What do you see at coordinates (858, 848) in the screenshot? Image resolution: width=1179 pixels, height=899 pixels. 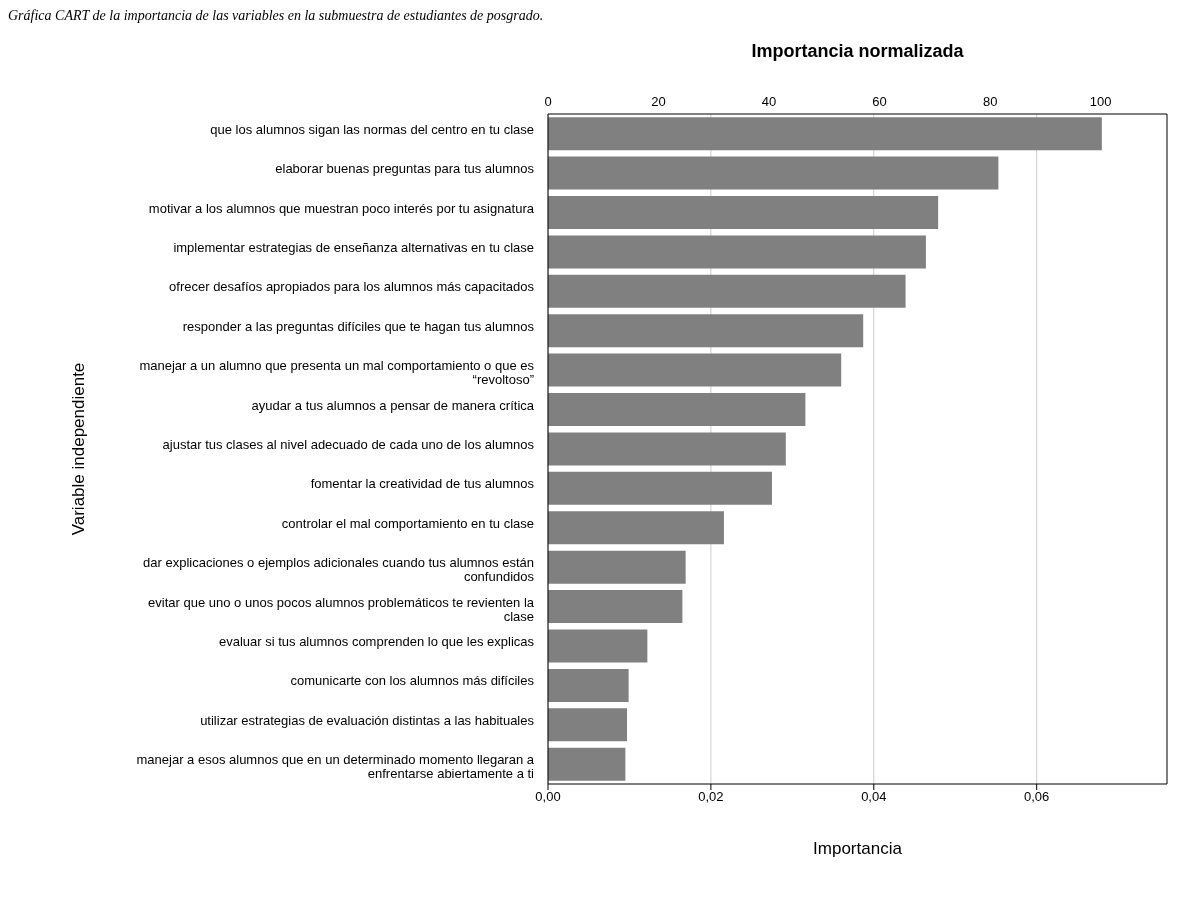 I see `x-axis-title: Importancia` at bounding box center [858, 848].